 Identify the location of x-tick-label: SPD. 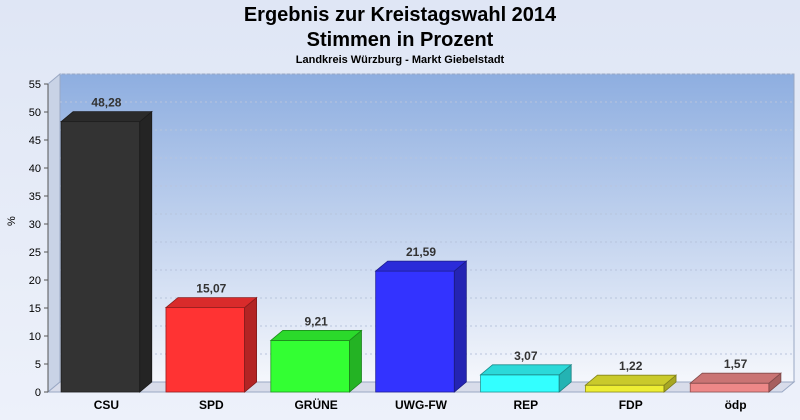
(211, 405).